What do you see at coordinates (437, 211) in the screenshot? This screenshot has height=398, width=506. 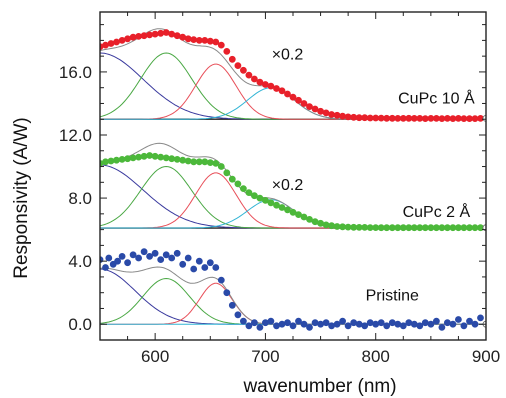 I see `annotation-label: CuPc 2 Å` at bounding box center [437, 211].